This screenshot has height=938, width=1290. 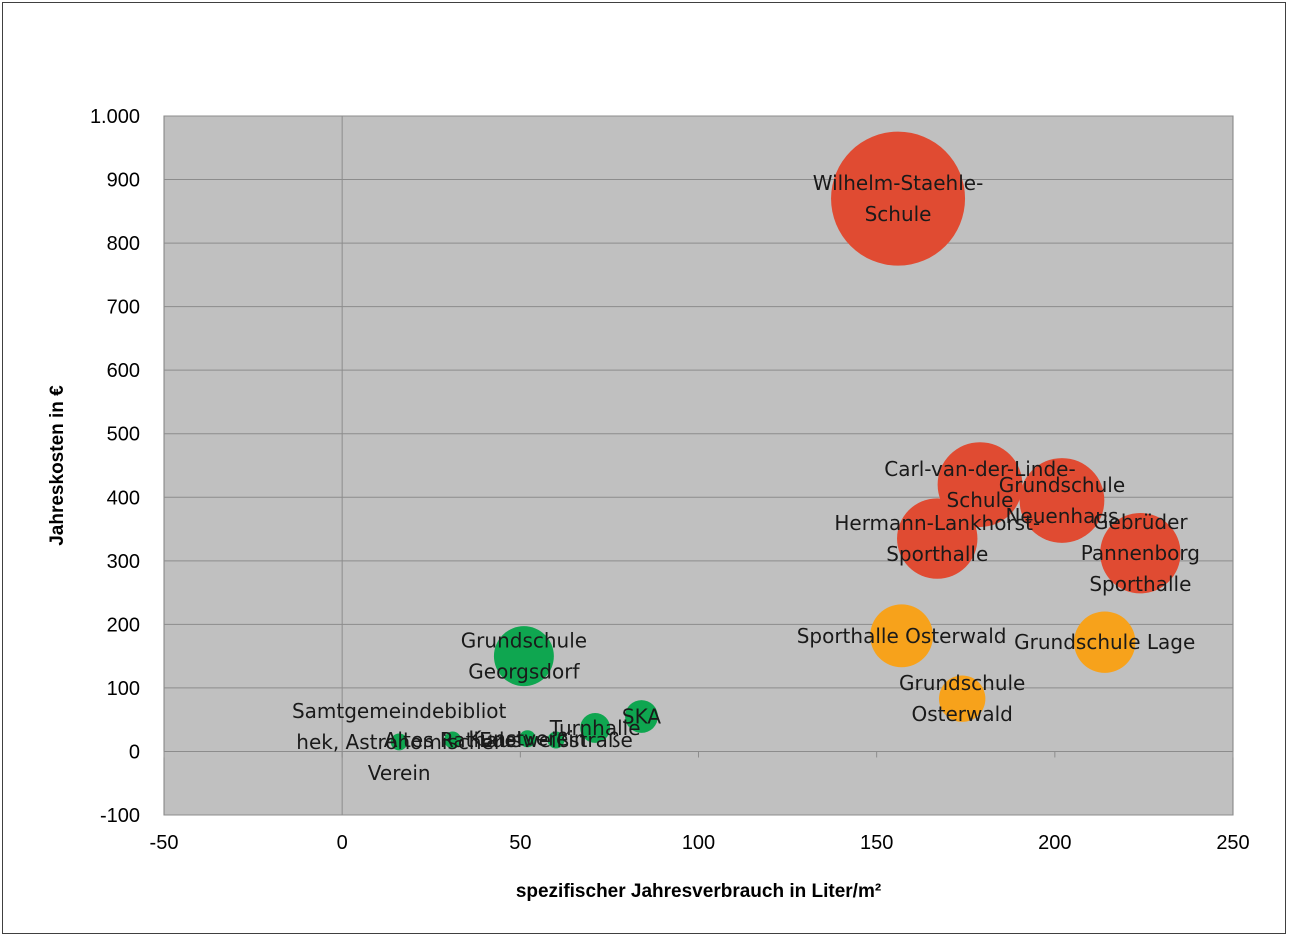 I want to click on data-label: hek, Astronomischer, so click(x=399, y=742).